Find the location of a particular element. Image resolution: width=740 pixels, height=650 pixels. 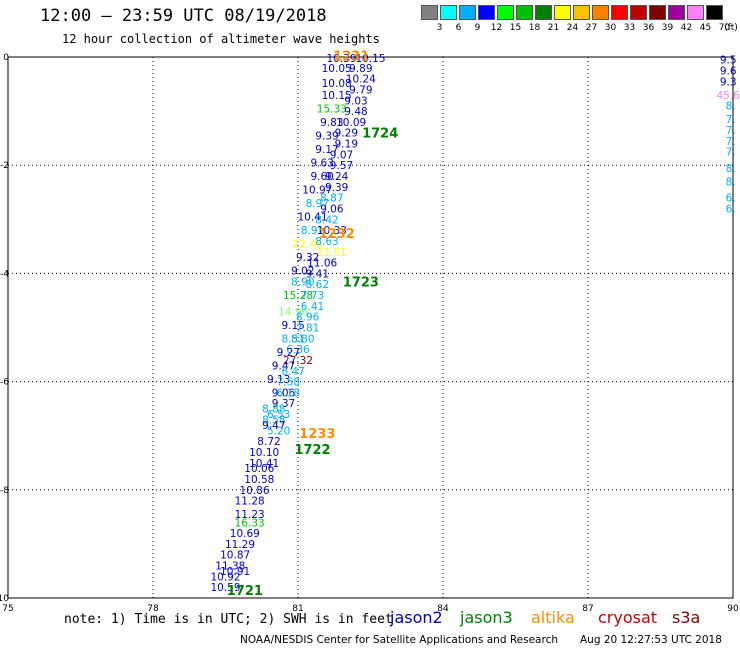

pass-time-label: 1232 is located at coordinates (337, 234).